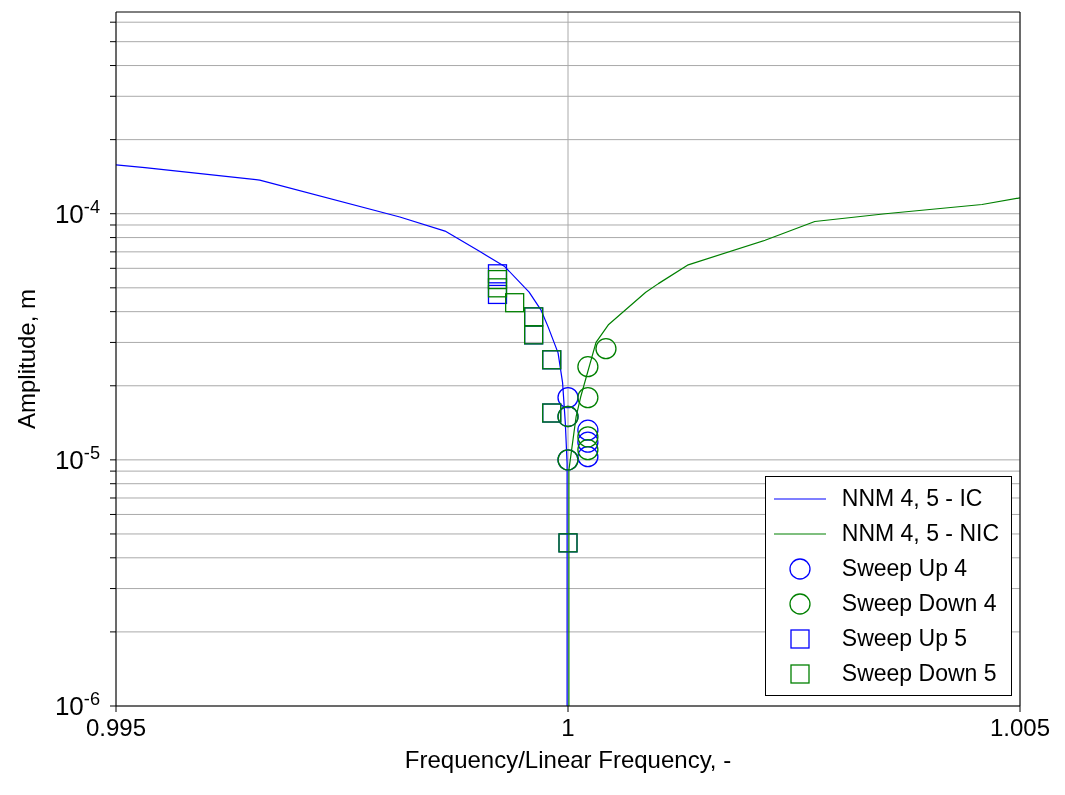 This screenshot has height=795, width=1065. I want to click on x-axis-title: Frequency/Linear Frequency, -, so click(568, 759).